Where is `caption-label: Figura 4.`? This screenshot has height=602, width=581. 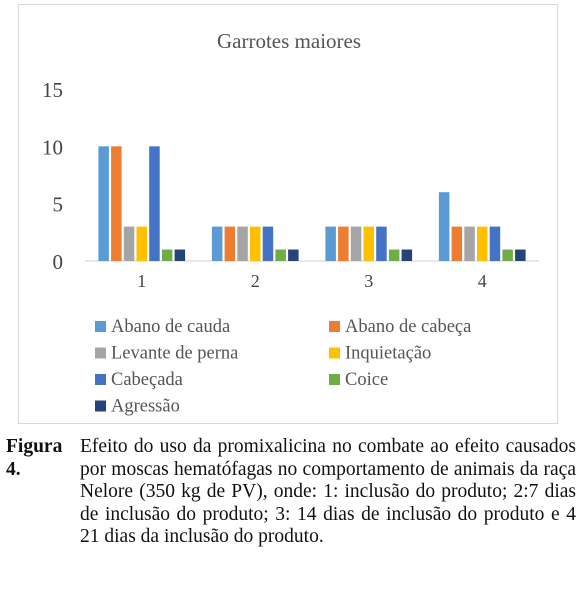 caption-label: Figura 4. is located at coordinates (34, 458).